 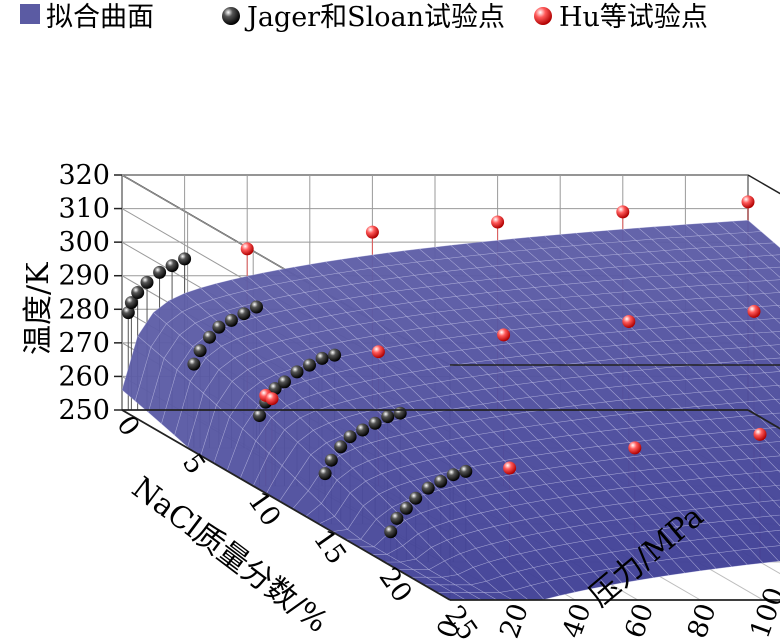 What do you see at coordinates (100, 17) in the screenshot?
I see `legend-label-surface: 拟合曲面` at bounding box center [100, 17].